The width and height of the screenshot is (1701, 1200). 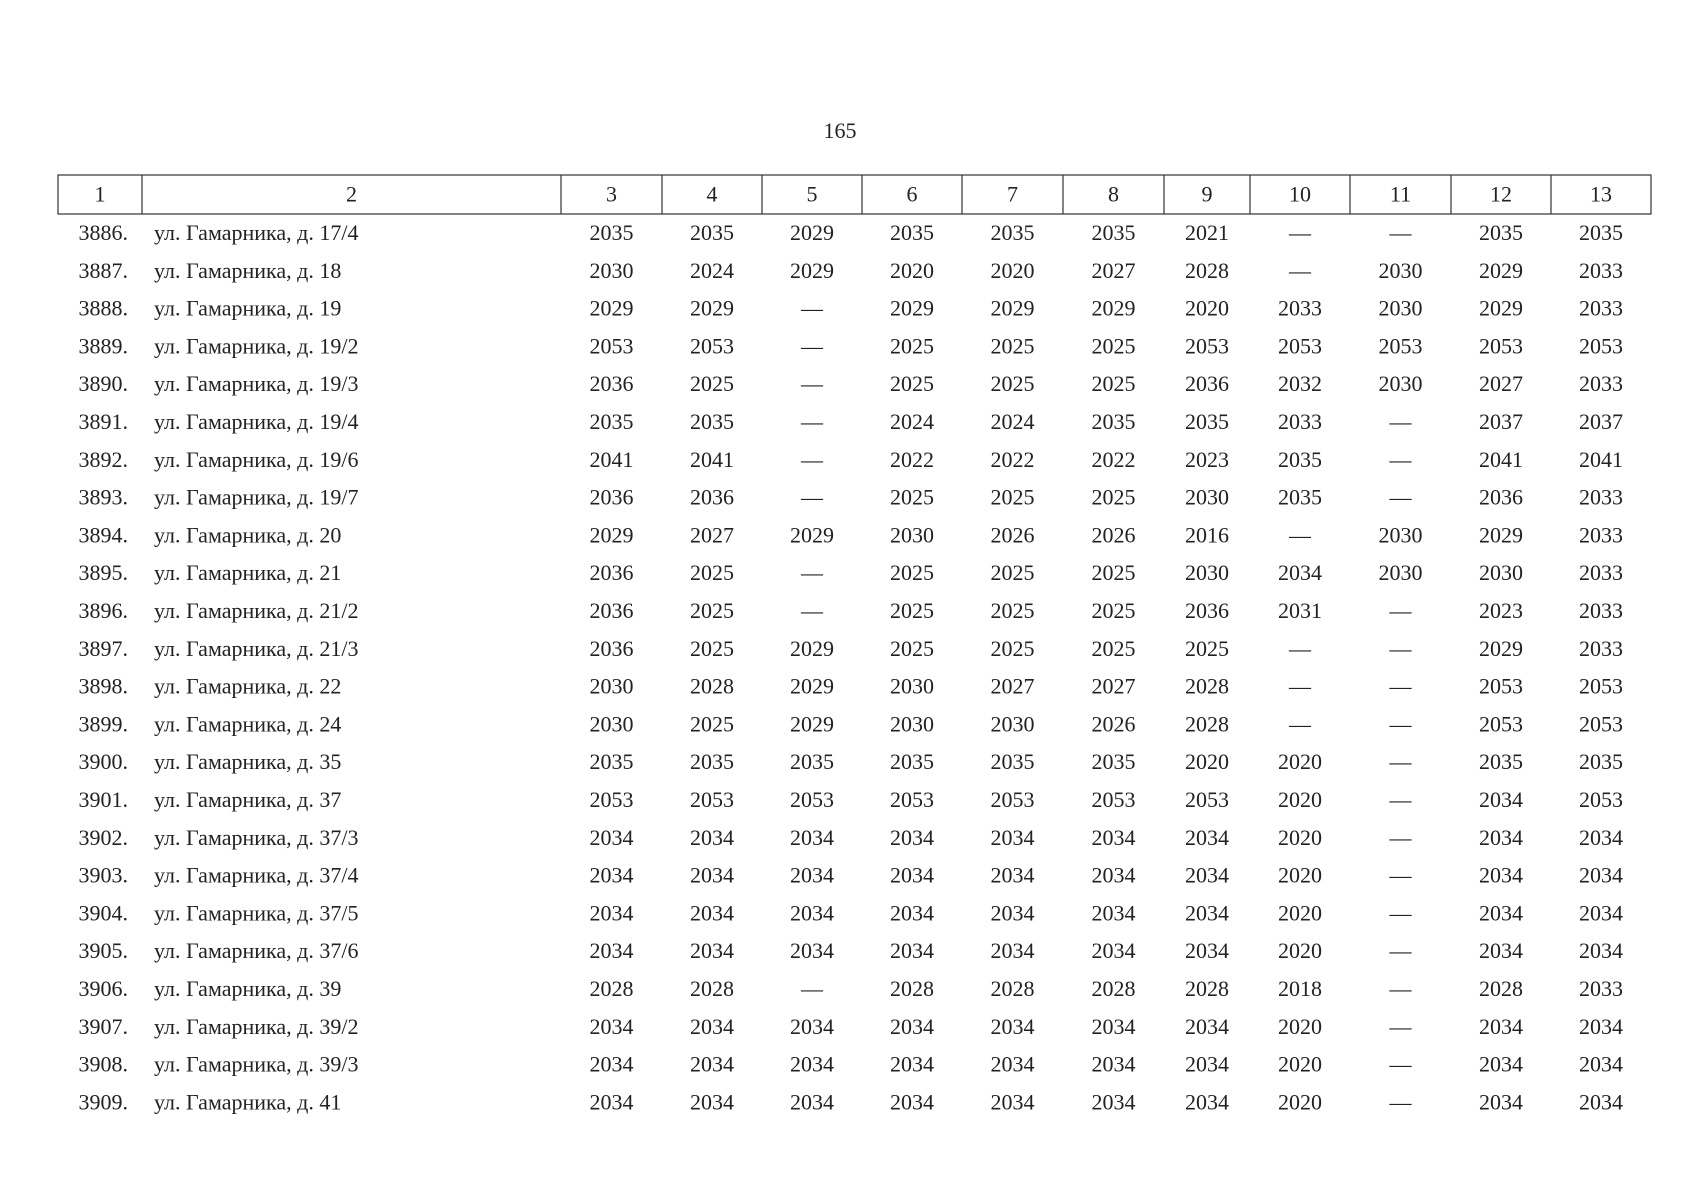 What do you see at coordinates (256, 459) in the screenshot?
I see `address: ул. Гамарника, д. 19/6` at bounding box center [256, 459].